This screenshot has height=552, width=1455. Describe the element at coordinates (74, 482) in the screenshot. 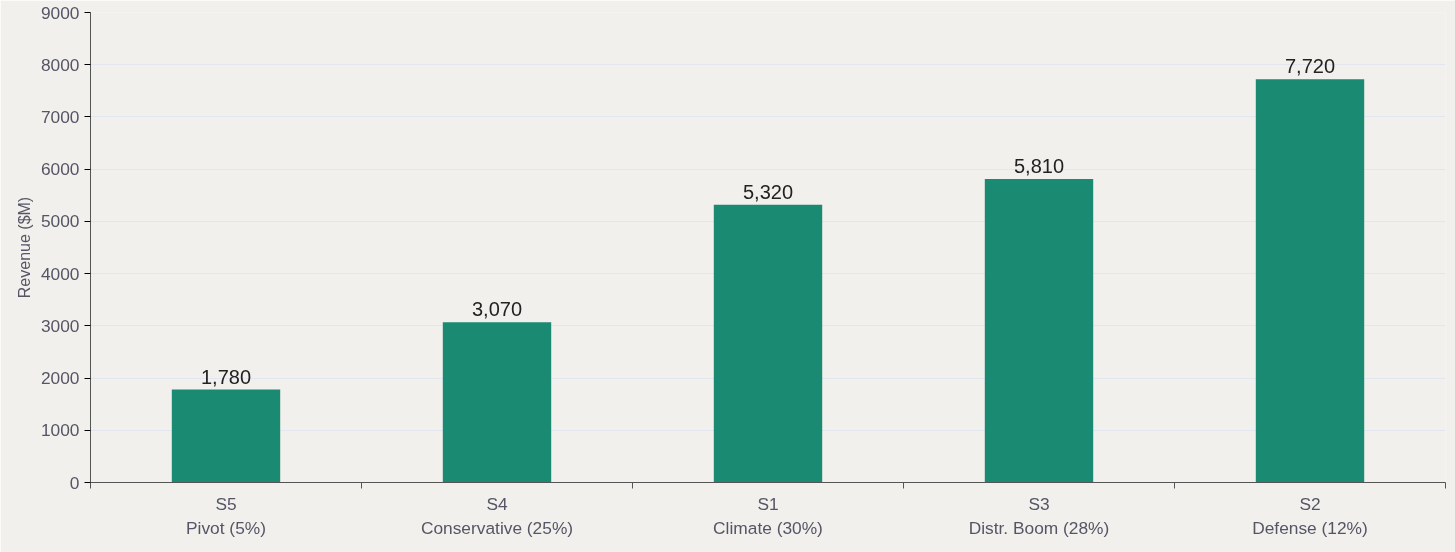

I see `y-tick-label: 0` at that location.